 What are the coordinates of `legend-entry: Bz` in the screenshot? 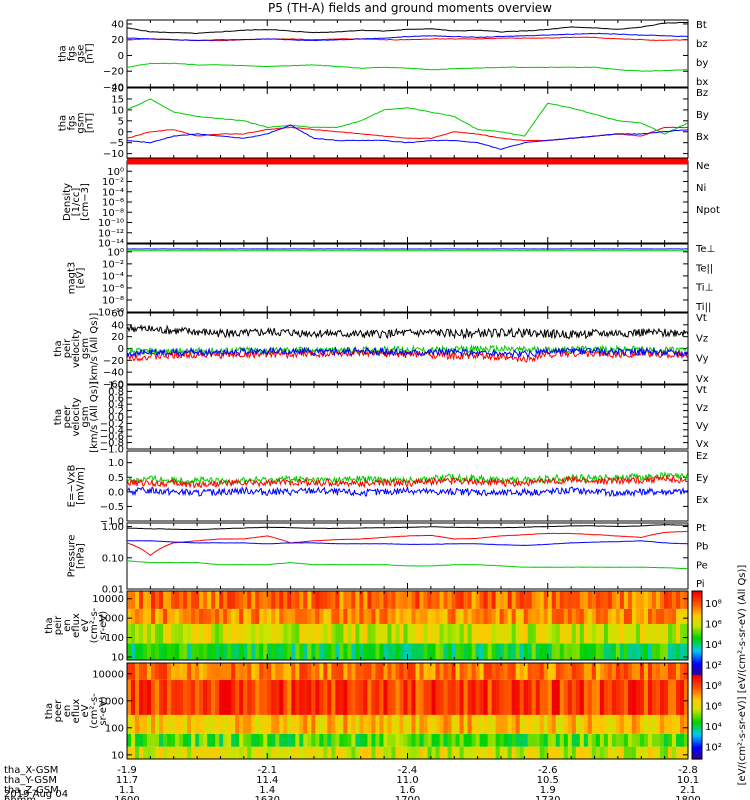 It's located at (702, 93).